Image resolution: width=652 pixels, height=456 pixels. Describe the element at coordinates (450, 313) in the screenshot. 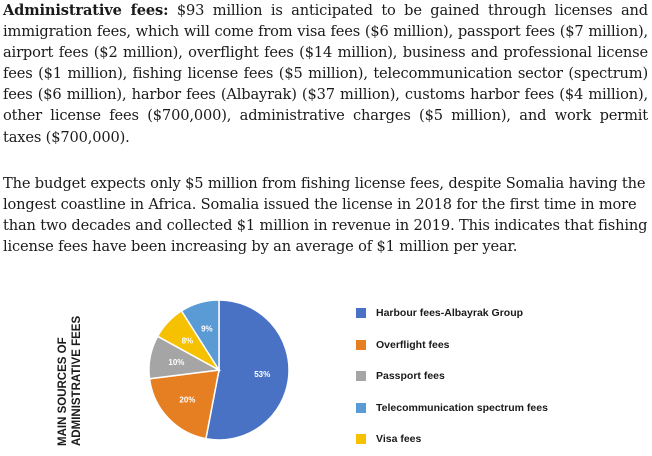

I see `legend-label: Harbour fees-Albayrak Group` at that location.